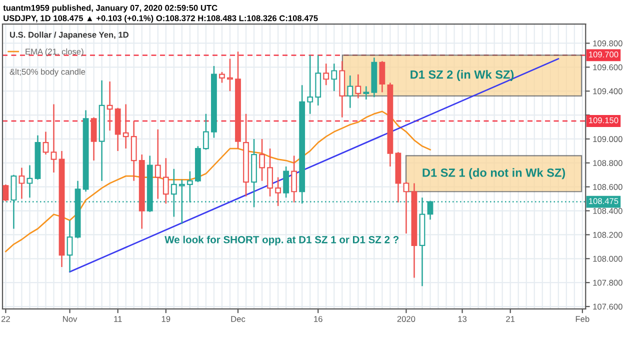 Image resolution: width=625 pixels, height=344 pixels. I want to click on x-tick-label: Nov, so click(70, 319).